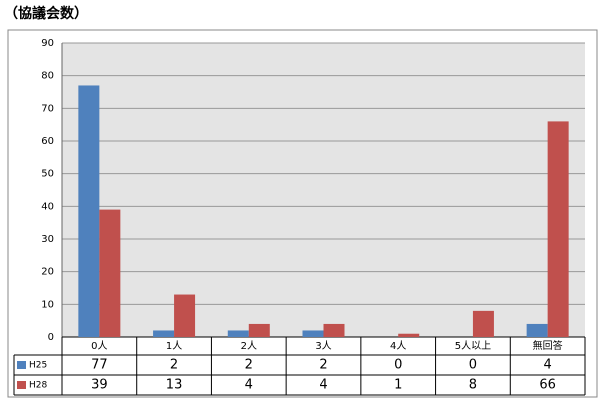  What do you see at coordinates (547, 385) in the screenshot?
I see `table-value: 66` at bounding box center [547, 385].